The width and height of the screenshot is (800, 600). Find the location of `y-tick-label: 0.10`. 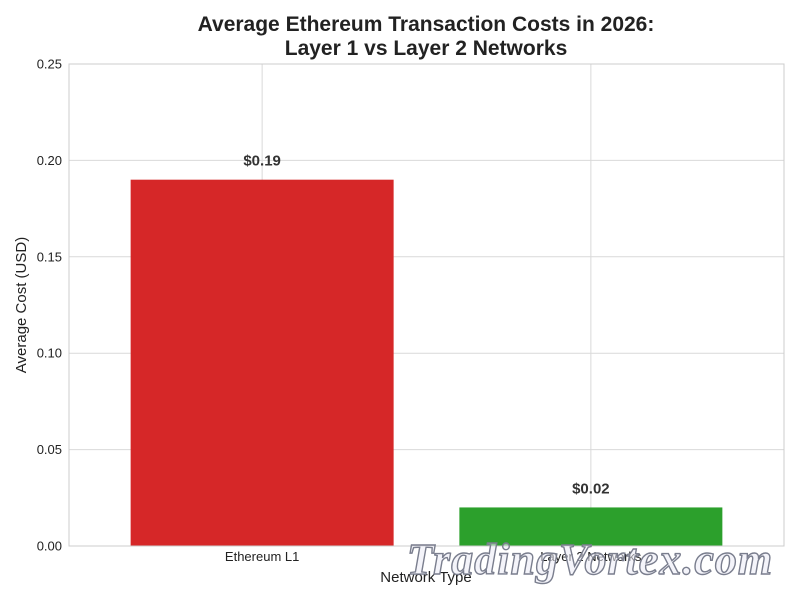

y-tick-label: 0.10 is located at coordinates (49, 353).